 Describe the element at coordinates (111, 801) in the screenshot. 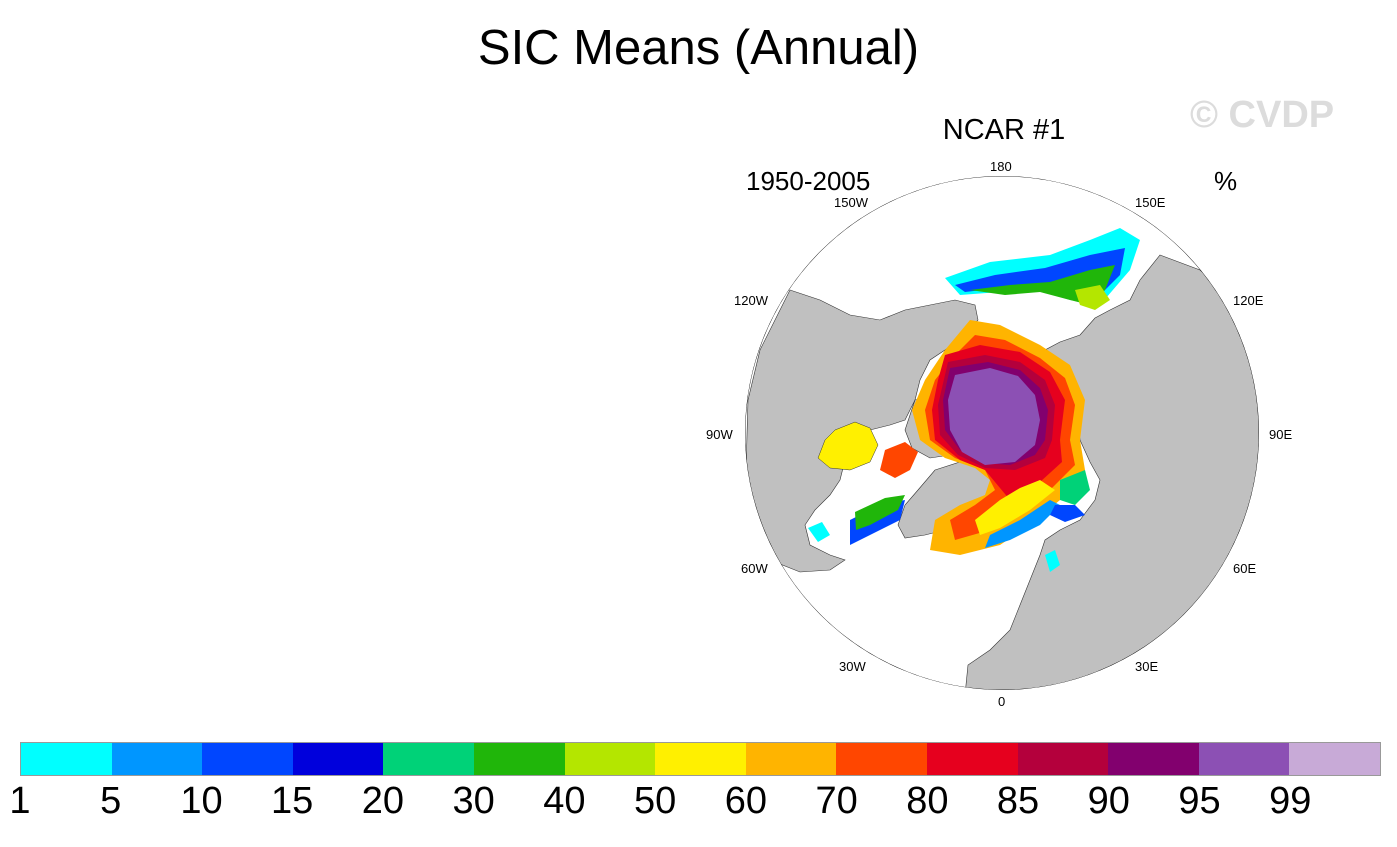

I see `colorbar-tick-label: 5` at that location.